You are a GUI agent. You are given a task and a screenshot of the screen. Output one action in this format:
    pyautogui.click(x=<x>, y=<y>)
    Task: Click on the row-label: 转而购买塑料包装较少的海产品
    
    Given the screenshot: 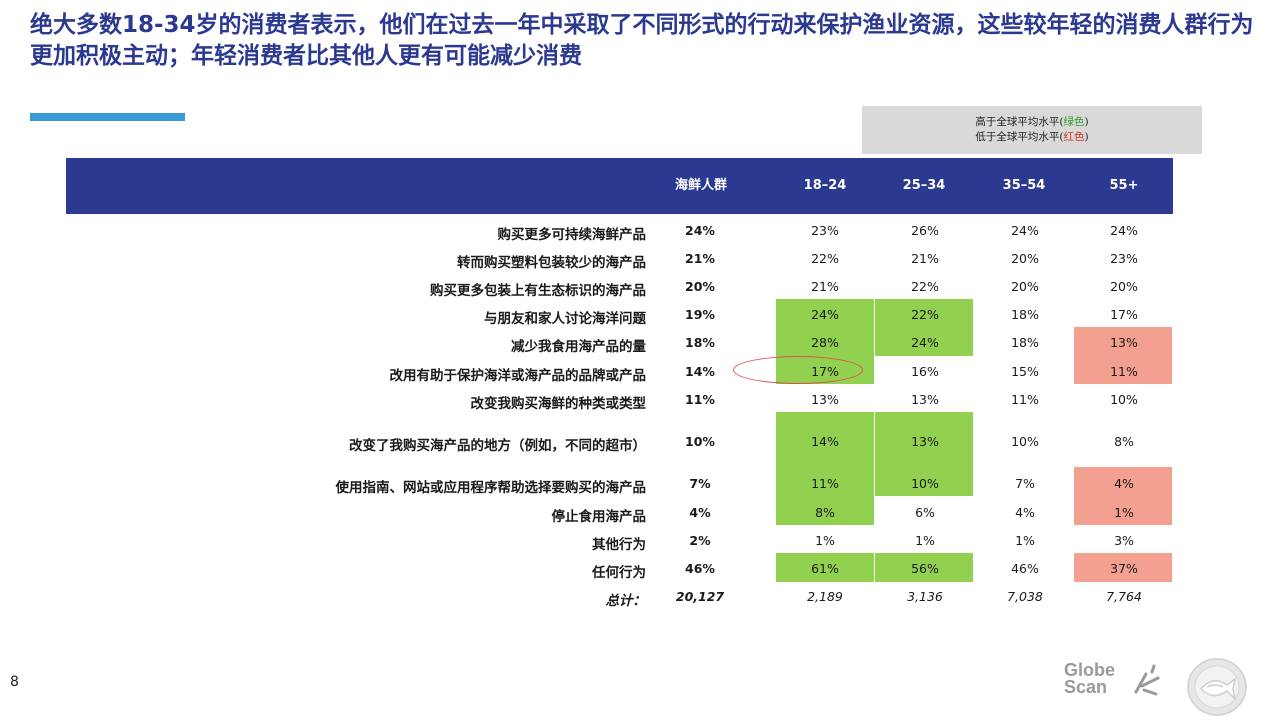 What is the action you would take?
    pyautogui.click(x=551, y=263)
    